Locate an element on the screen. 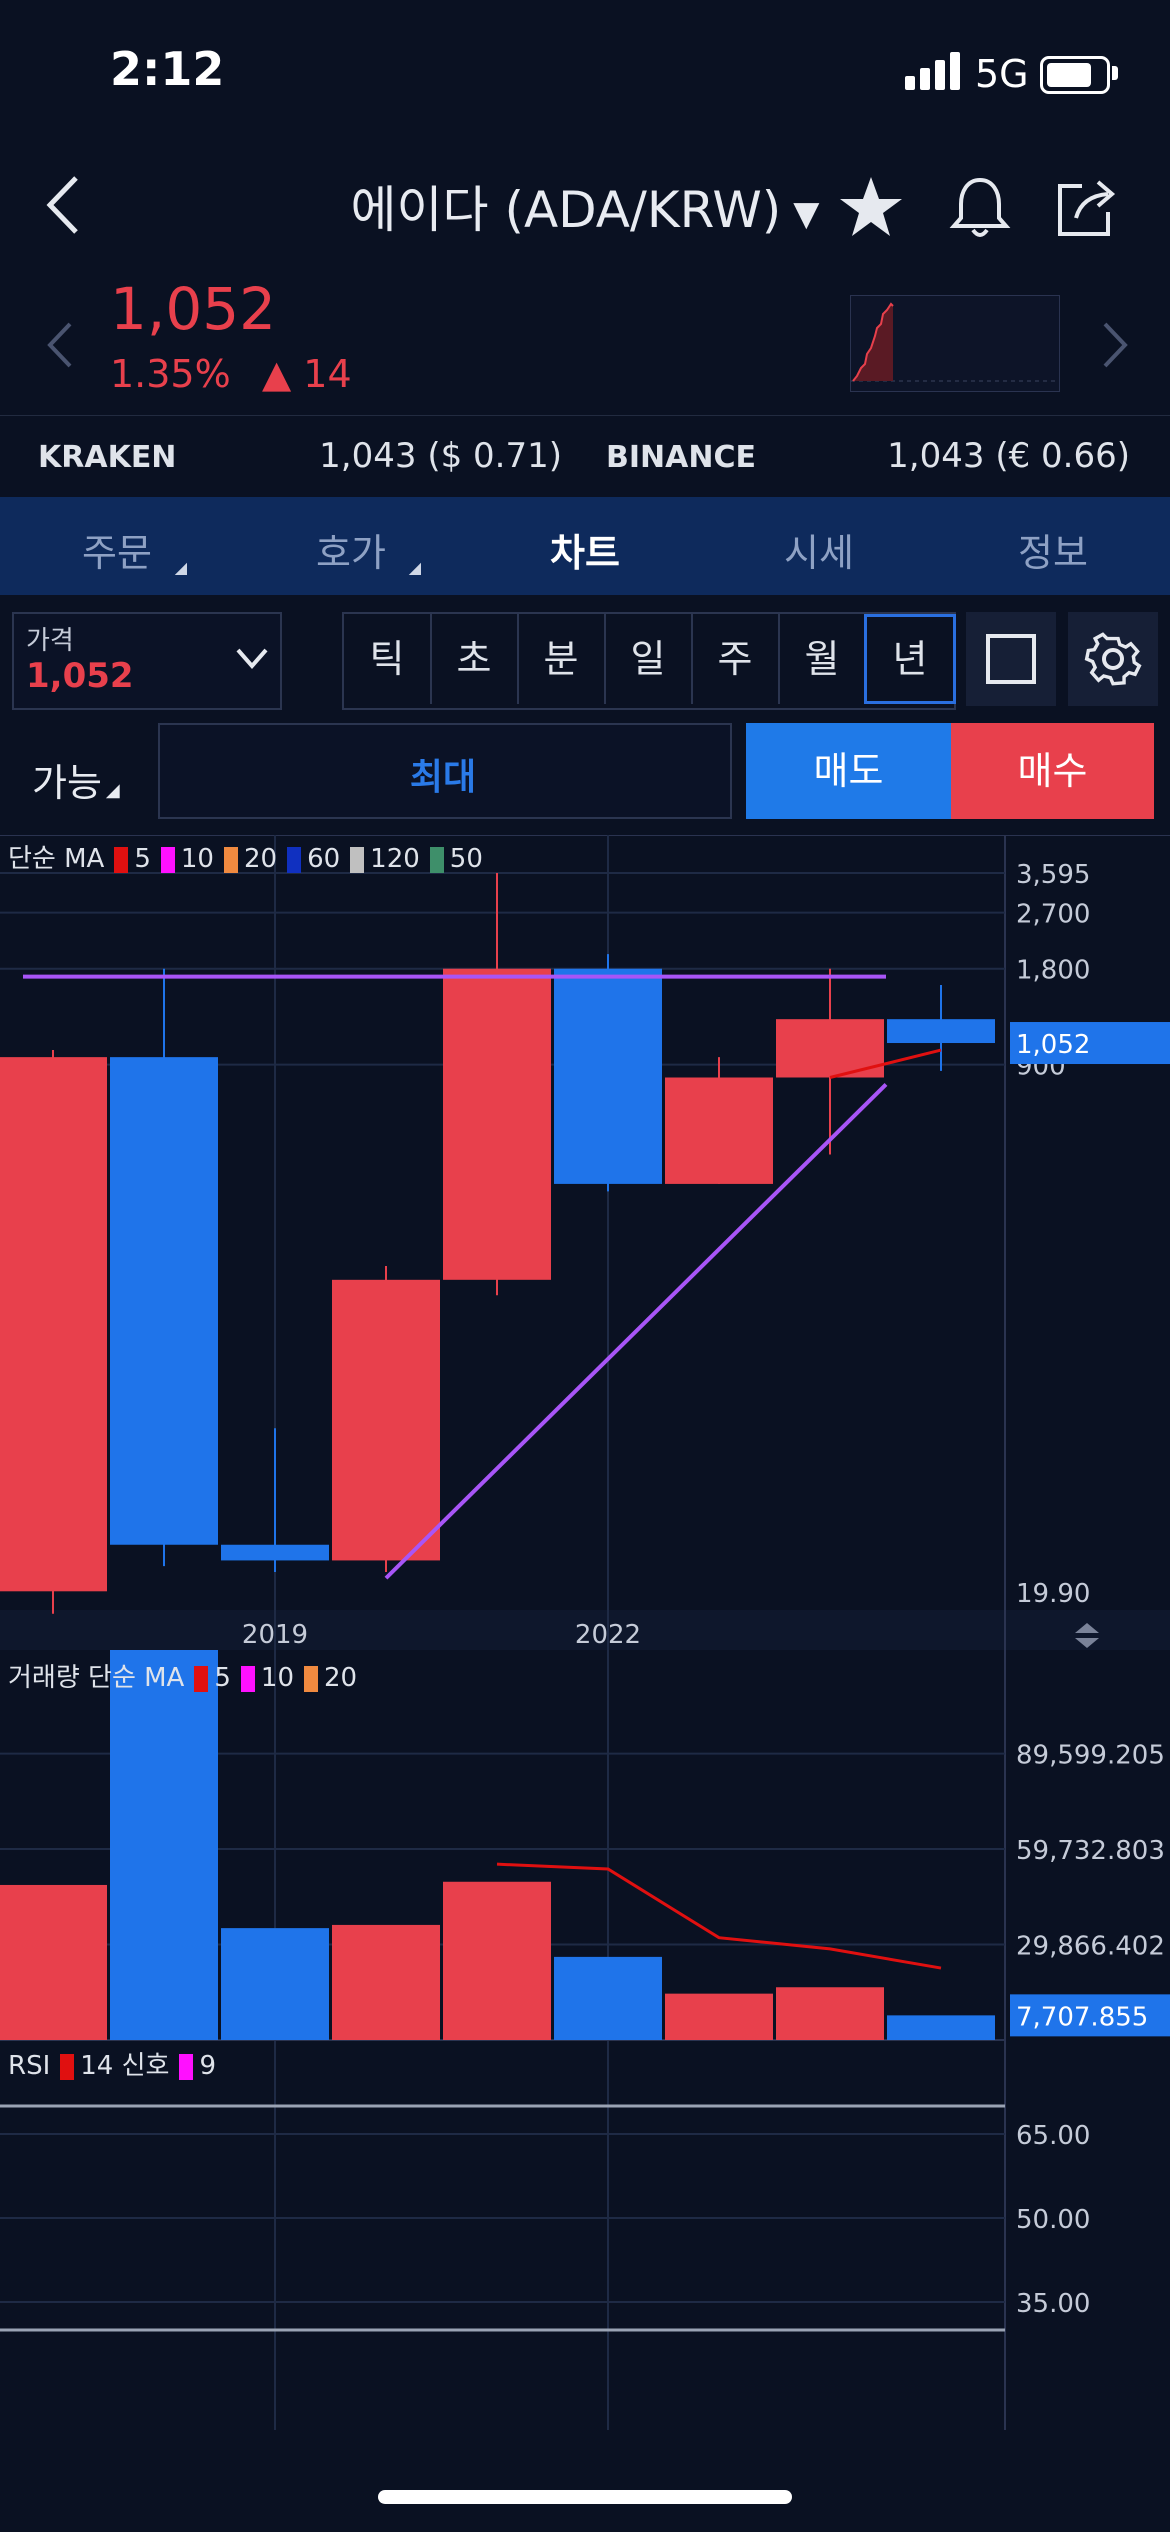 This screenshot has height=2532, width=1170. current-price: 1,052 is located at coordinates (193, 309).